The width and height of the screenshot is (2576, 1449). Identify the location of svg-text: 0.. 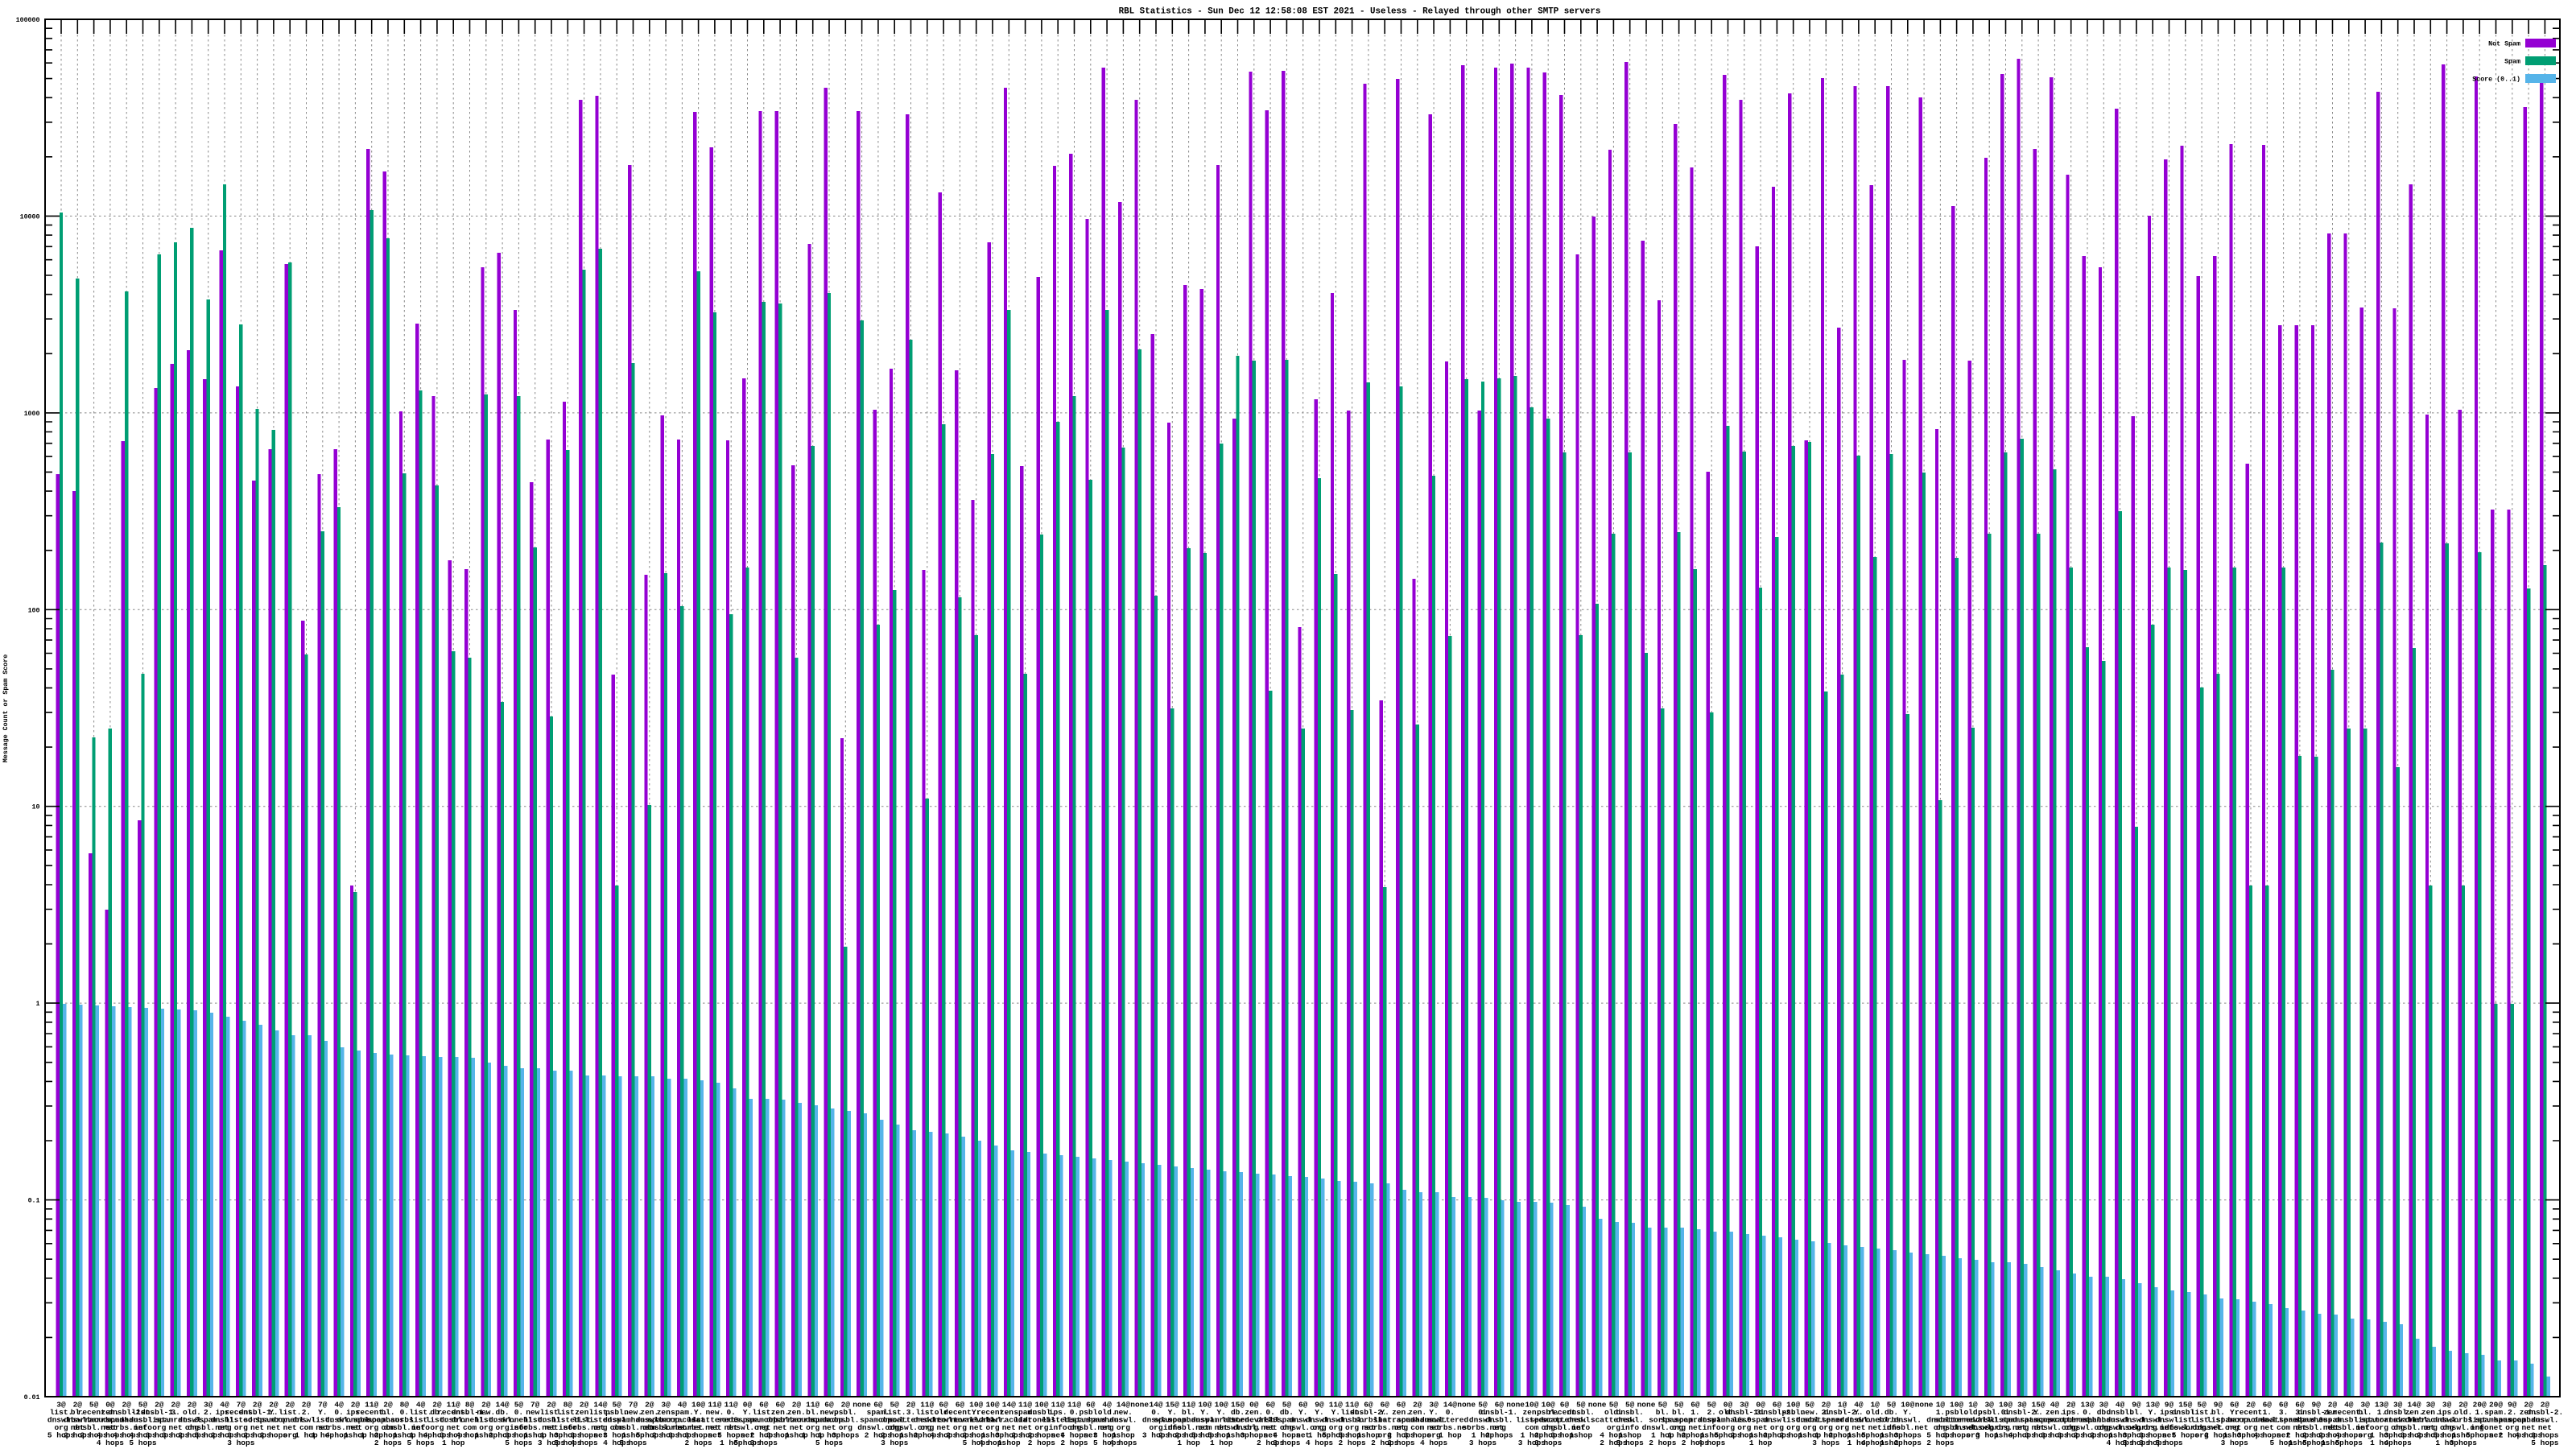
(1074, 1412).